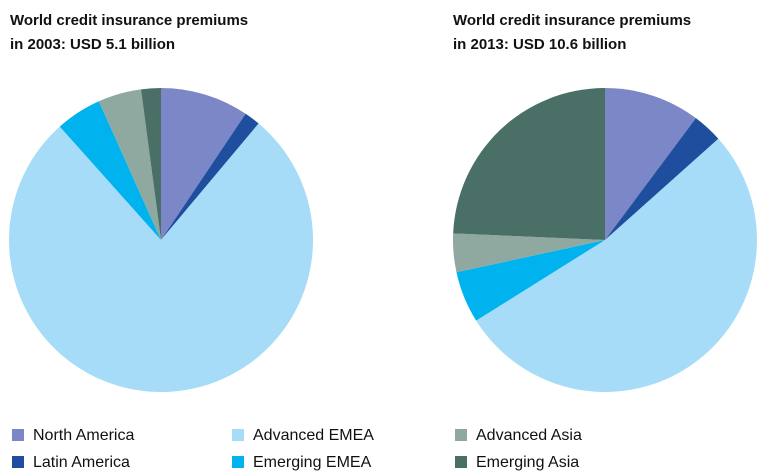 The image size is (774, 472). What do you see at coordinates (83, 435) in the screenshot?
I see `legend-label: North America` at bounding box center [83, 435].